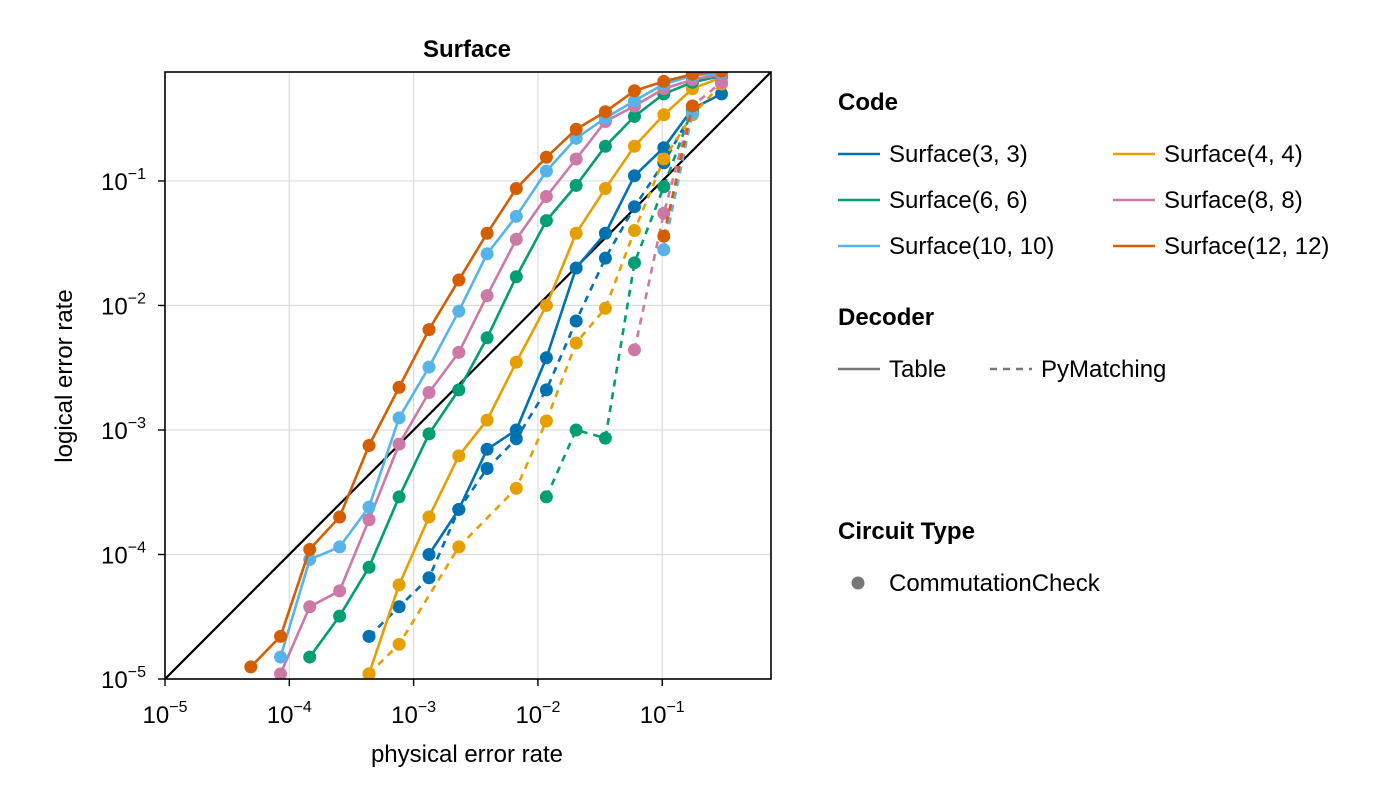 Image resolution: width=1400 pixels, height=805 pixels. Describe the element at coordinates (1103, 369) in the screenshot. I see `legend-decoder-label: PyMatching` at that location.